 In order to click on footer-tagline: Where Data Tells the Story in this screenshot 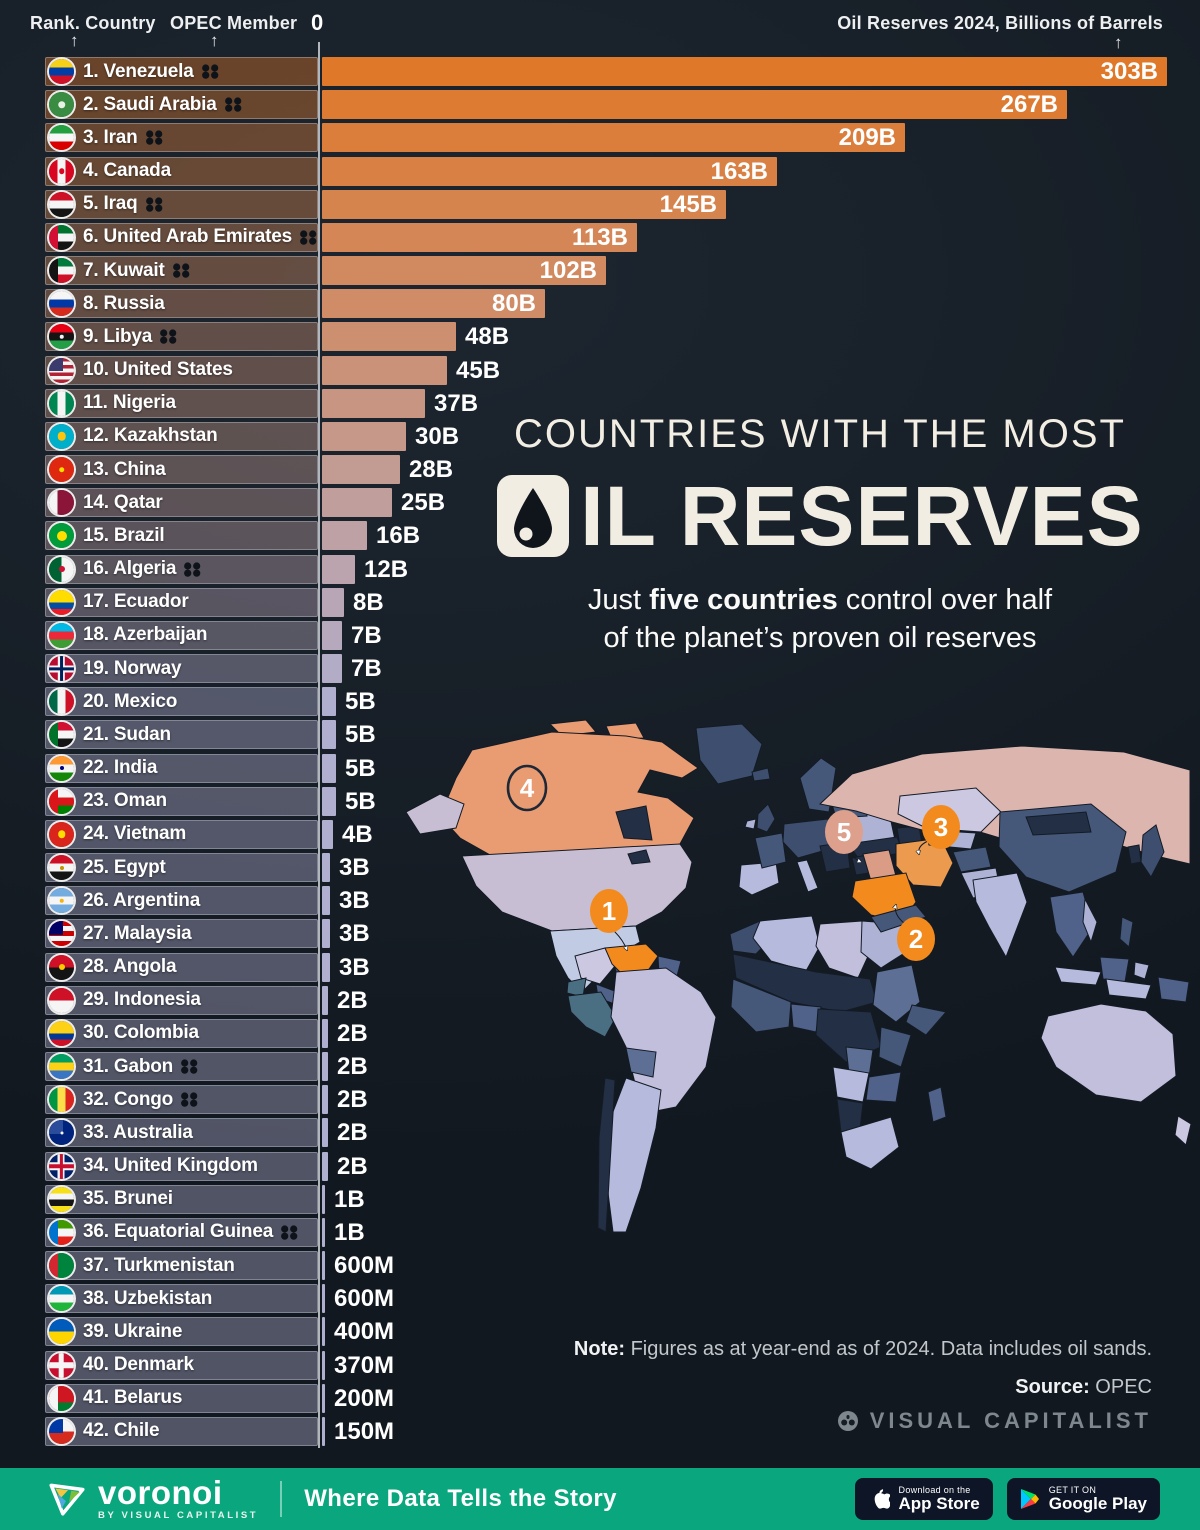, I will do `click(460, 1498)`.